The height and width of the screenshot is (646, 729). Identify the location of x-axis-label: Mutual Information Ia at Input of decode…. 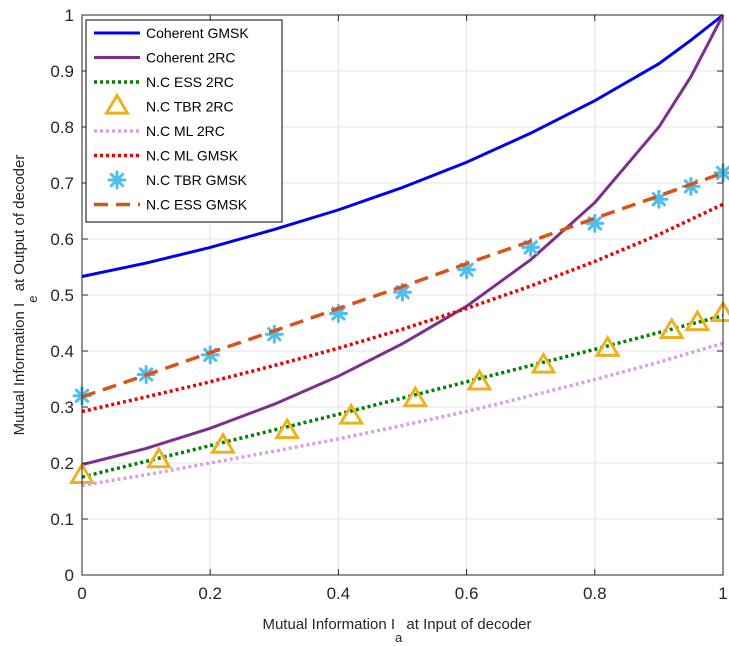
(396, 630).